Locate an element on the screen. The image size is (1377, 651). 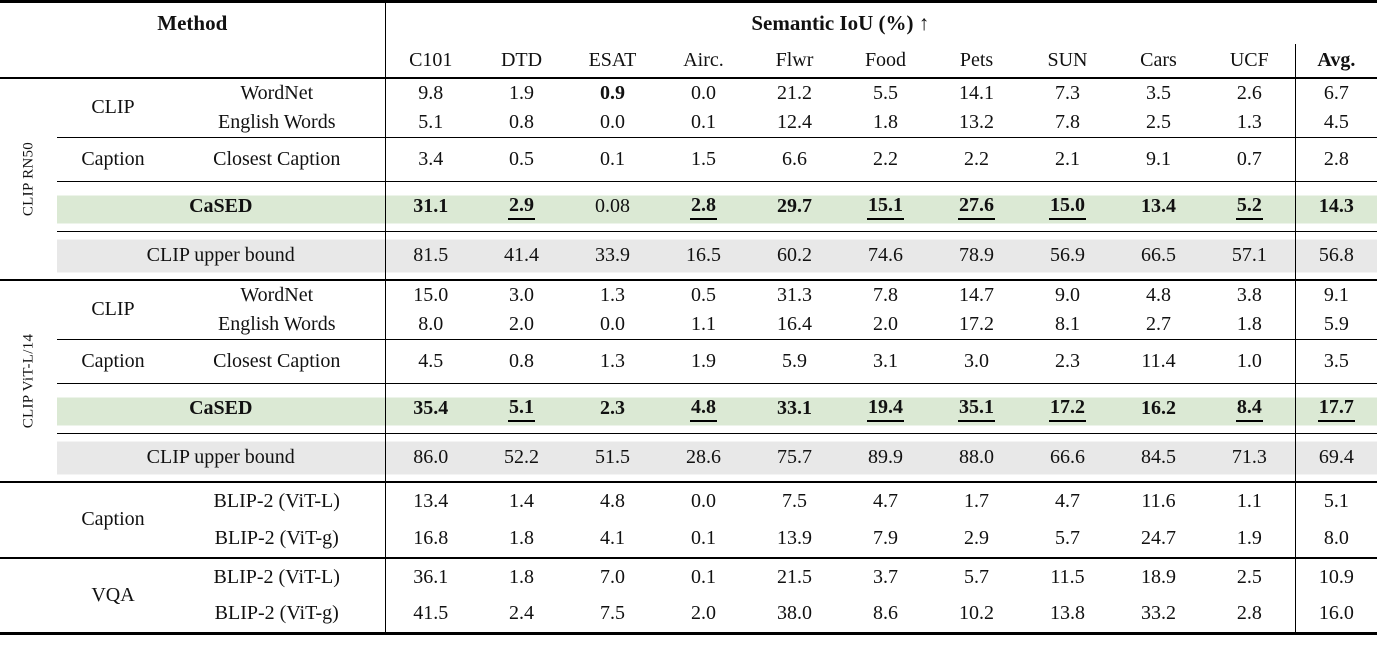
metric-cell: 21.5 is located at coordinates (794, 576).